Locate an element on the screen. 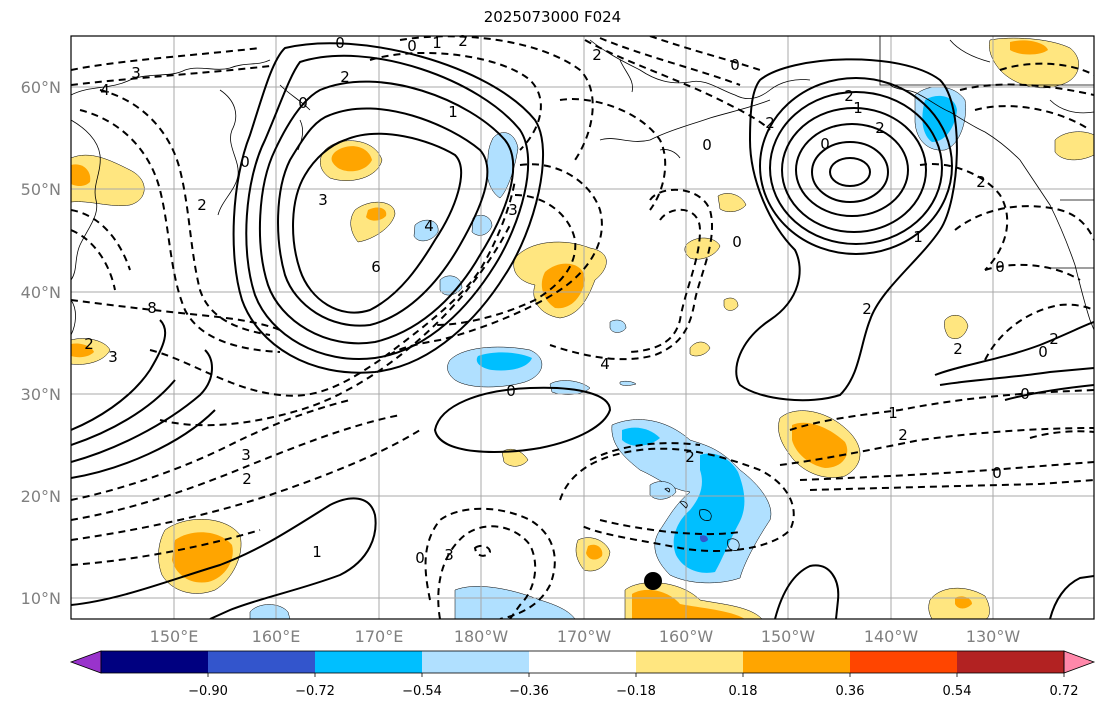 Image resolution: width=1105 pixels, height=712 pixels. longitude-label: 150°W is located at coordinates (788, 636).